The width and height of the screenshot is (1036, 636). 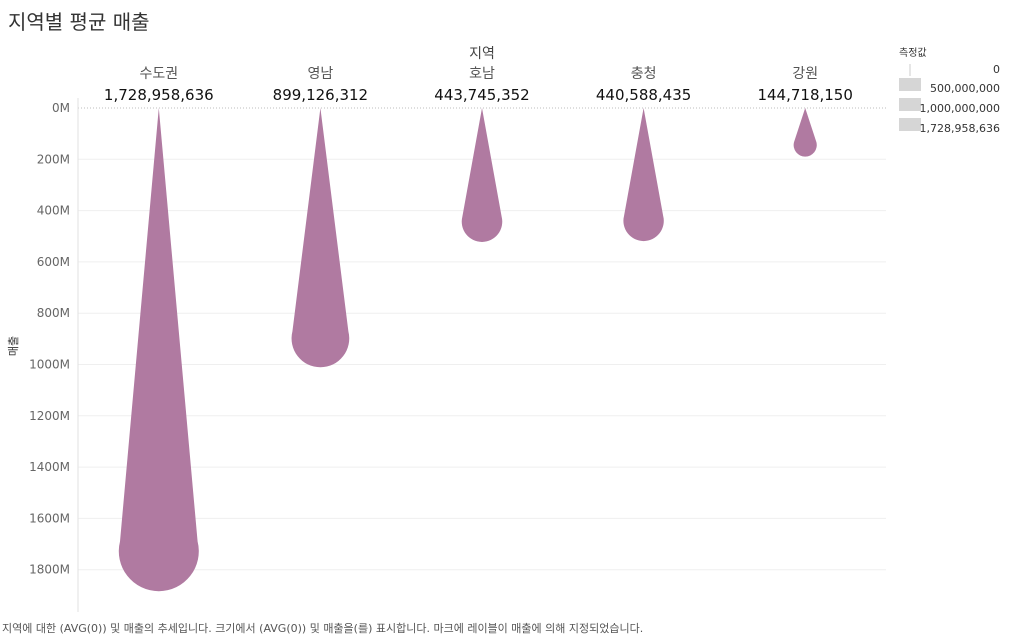 What do you see at coordinates (49, 518) in the screenshot?
I see `y-tick-label: 1600M` at bounding box center [49, 518].